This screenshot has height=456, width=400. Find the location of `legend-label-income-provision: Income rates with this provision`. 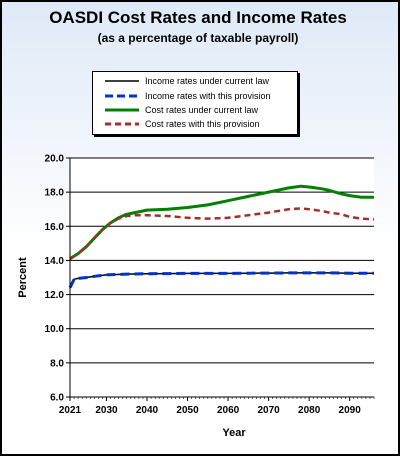

legend-label-income-provision: Income rates with this provision is located at coordinates (208, 96).